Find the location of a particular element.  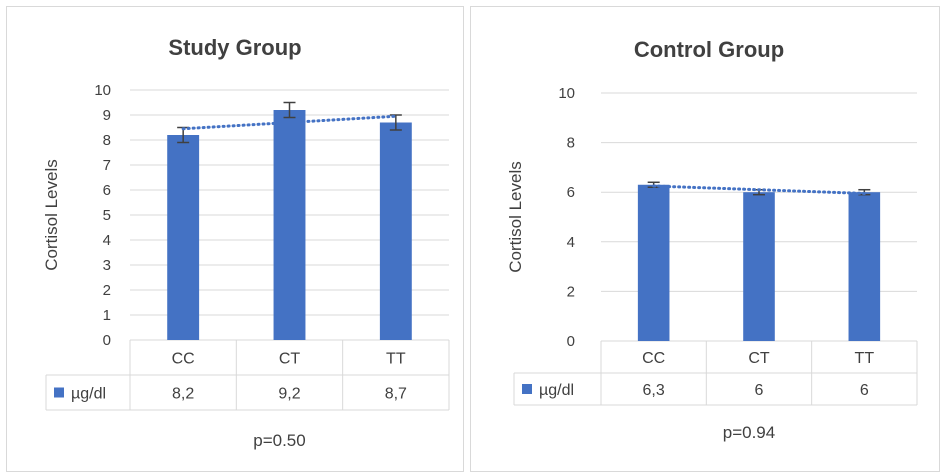

chart-title: Study Group is located at coordinates (234, 47).